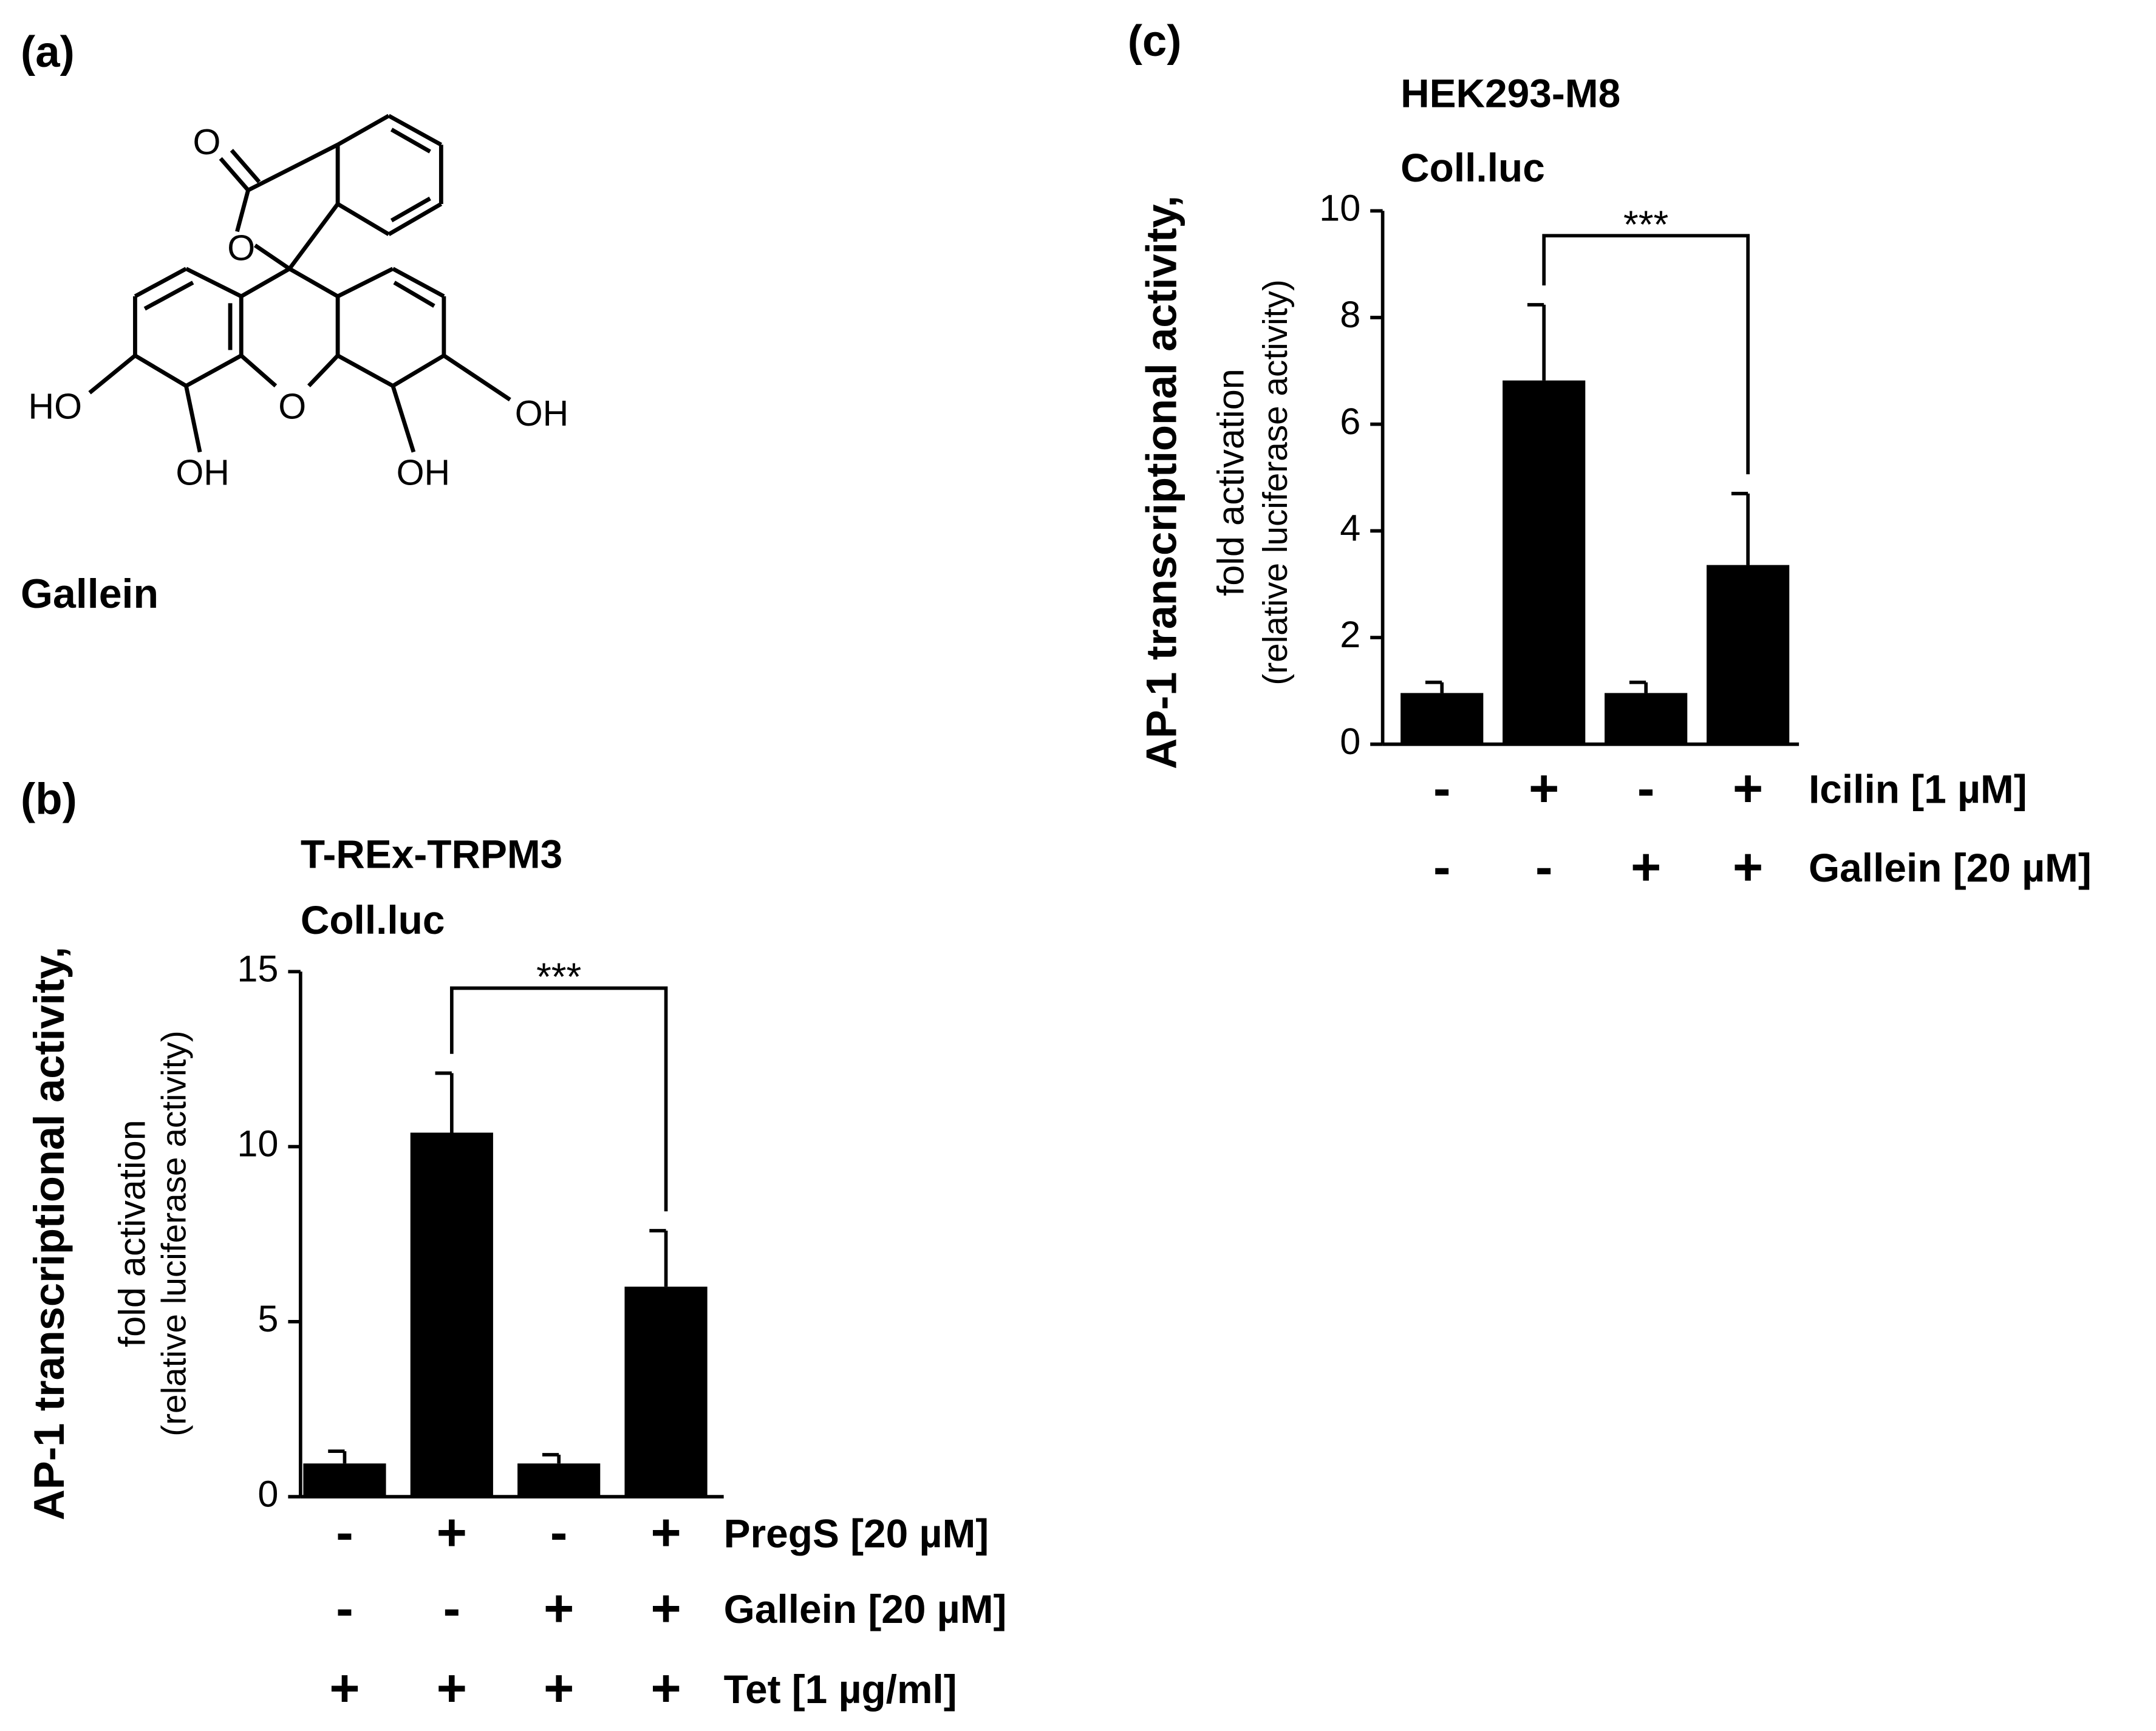  Describe the element at coordinates (1155, 41) in the screenshot. I see `panel-label: (c)` at that location.